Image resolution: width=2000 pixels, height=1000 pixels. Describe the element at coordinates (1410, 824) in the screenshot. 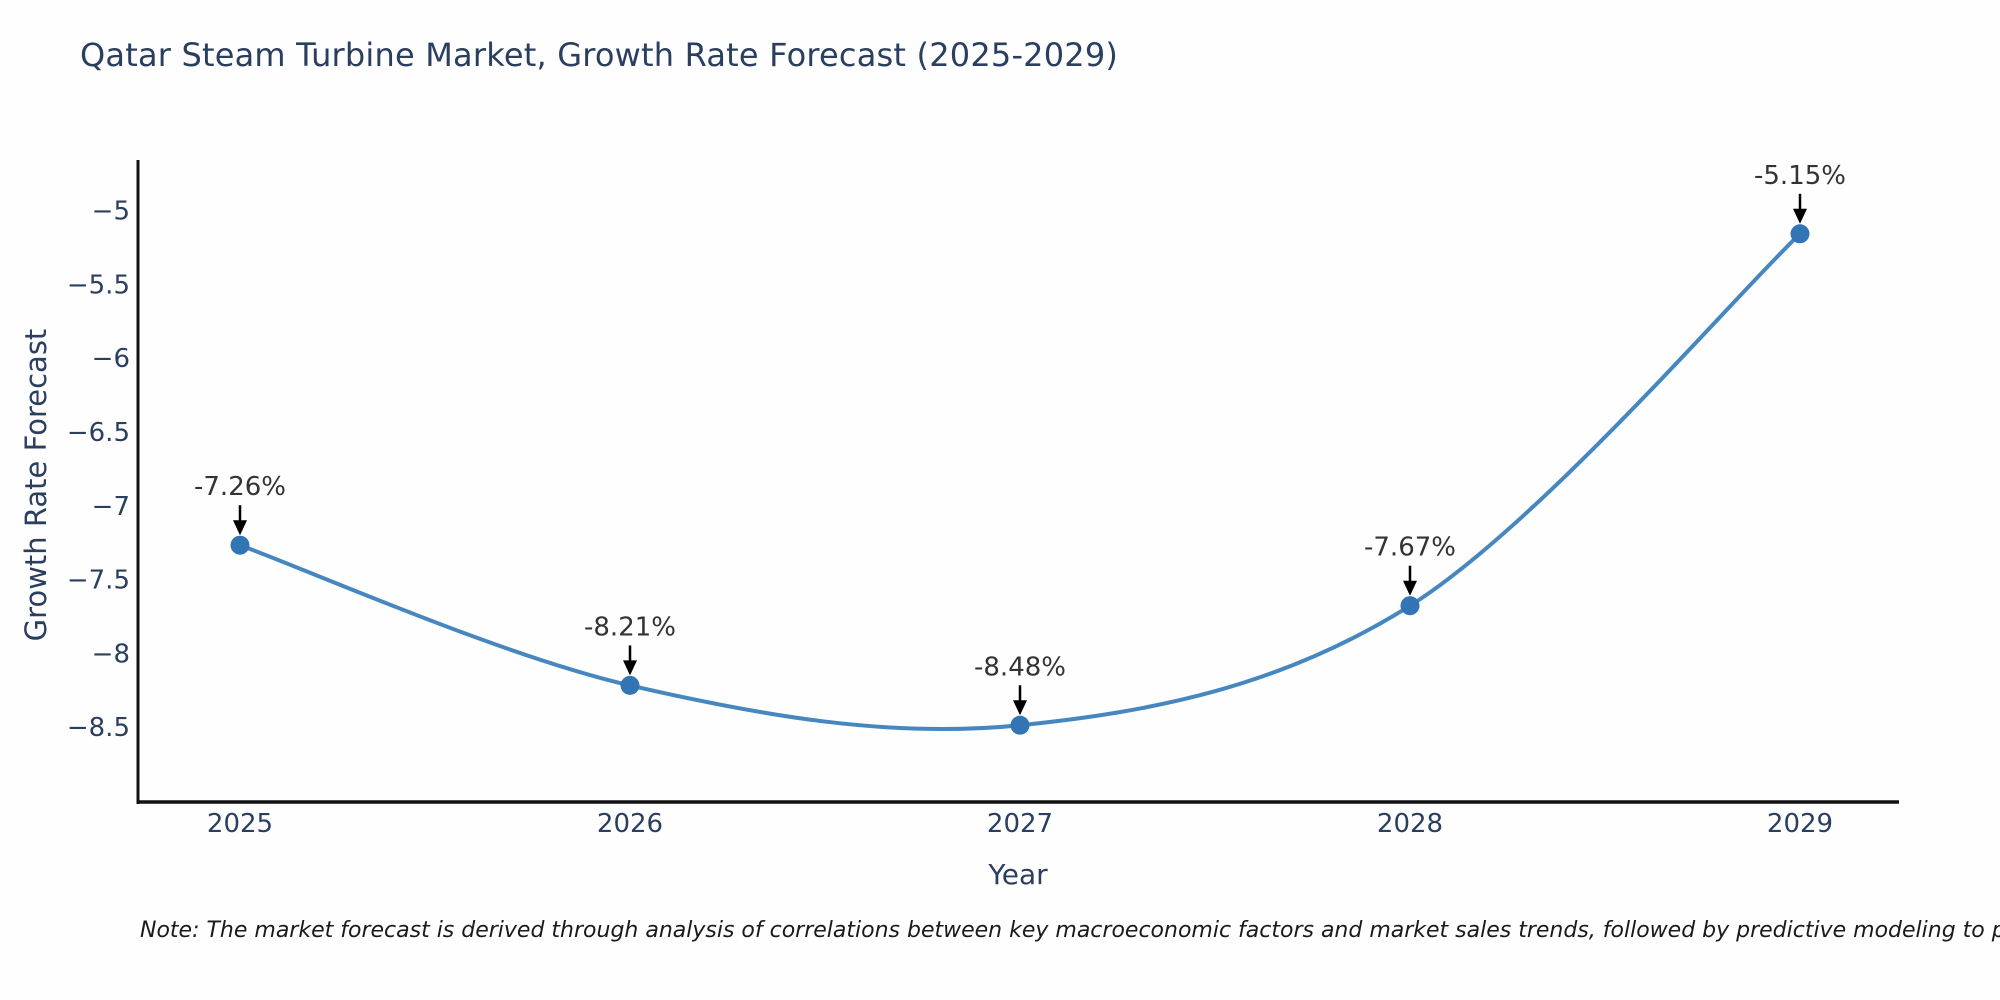

I see `x-tick-label: 2028` at that location.